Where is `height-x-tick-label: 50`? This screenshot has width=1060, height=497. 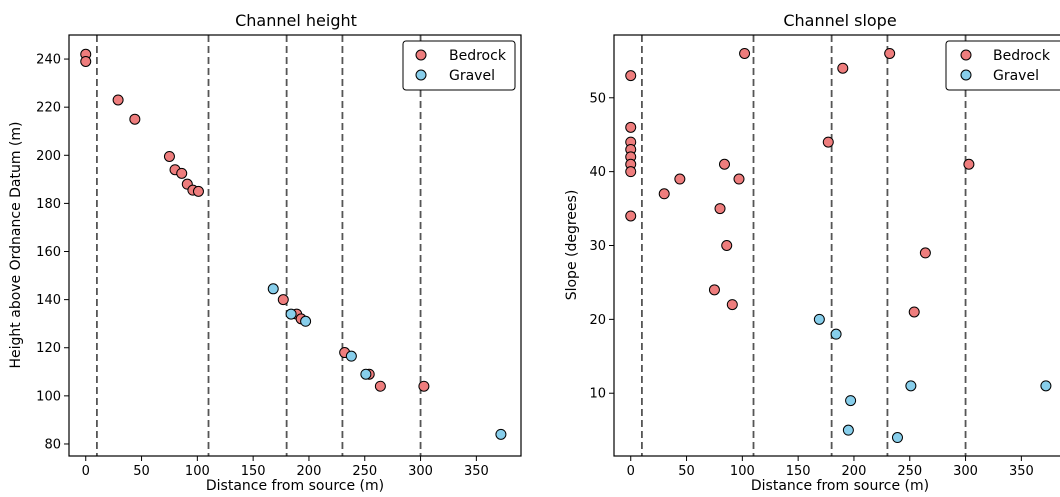
height-x-tick-label: 50 is located at coordinates (141, 471).